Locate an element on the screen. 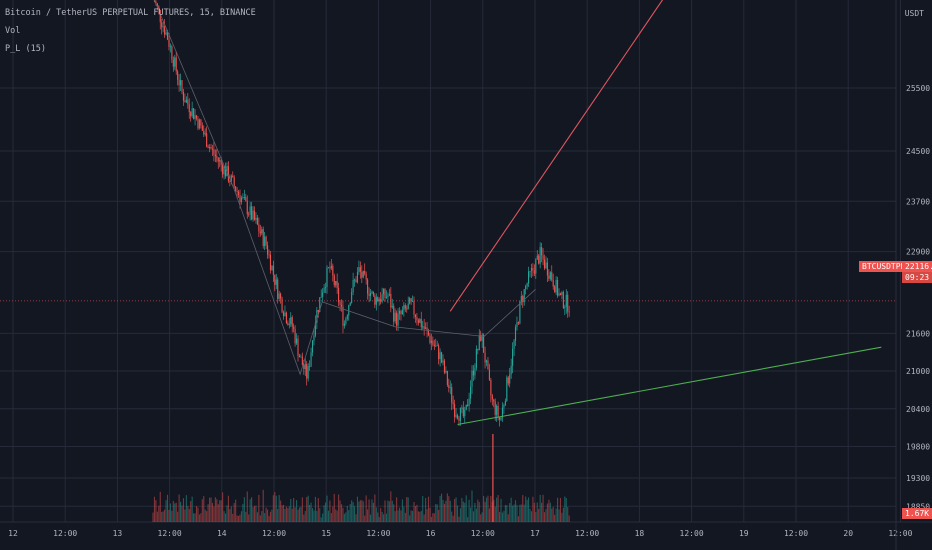 The image size is (932, 550). time-tick-label: 20 is located at coordinates (848, 533).